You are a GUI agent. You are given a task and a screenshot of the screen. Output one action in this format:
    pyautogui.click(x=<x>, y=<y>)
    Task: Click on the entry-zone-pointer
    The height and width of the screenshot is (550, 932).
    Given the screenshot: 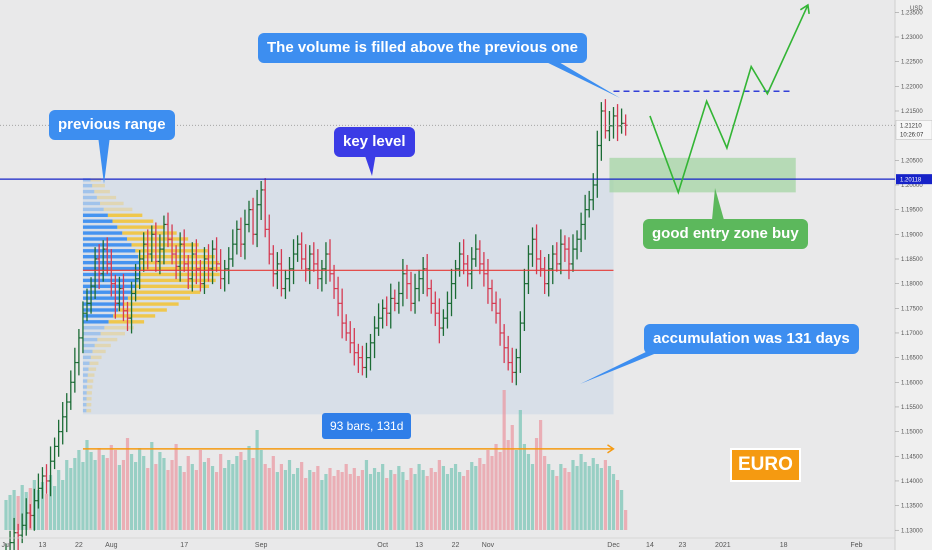 What is the action you would take?
    pyautogui.click(x=718, y=204)
    